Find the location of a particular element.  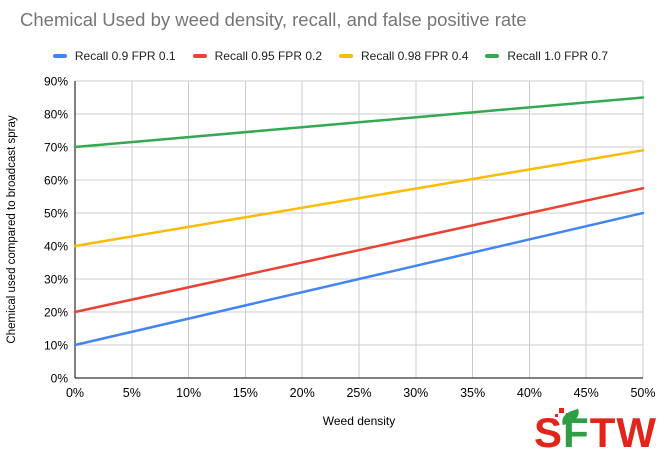

legend-item-1: Recall 0.95 FPR 0.2 is located at coordinates (257, 56).